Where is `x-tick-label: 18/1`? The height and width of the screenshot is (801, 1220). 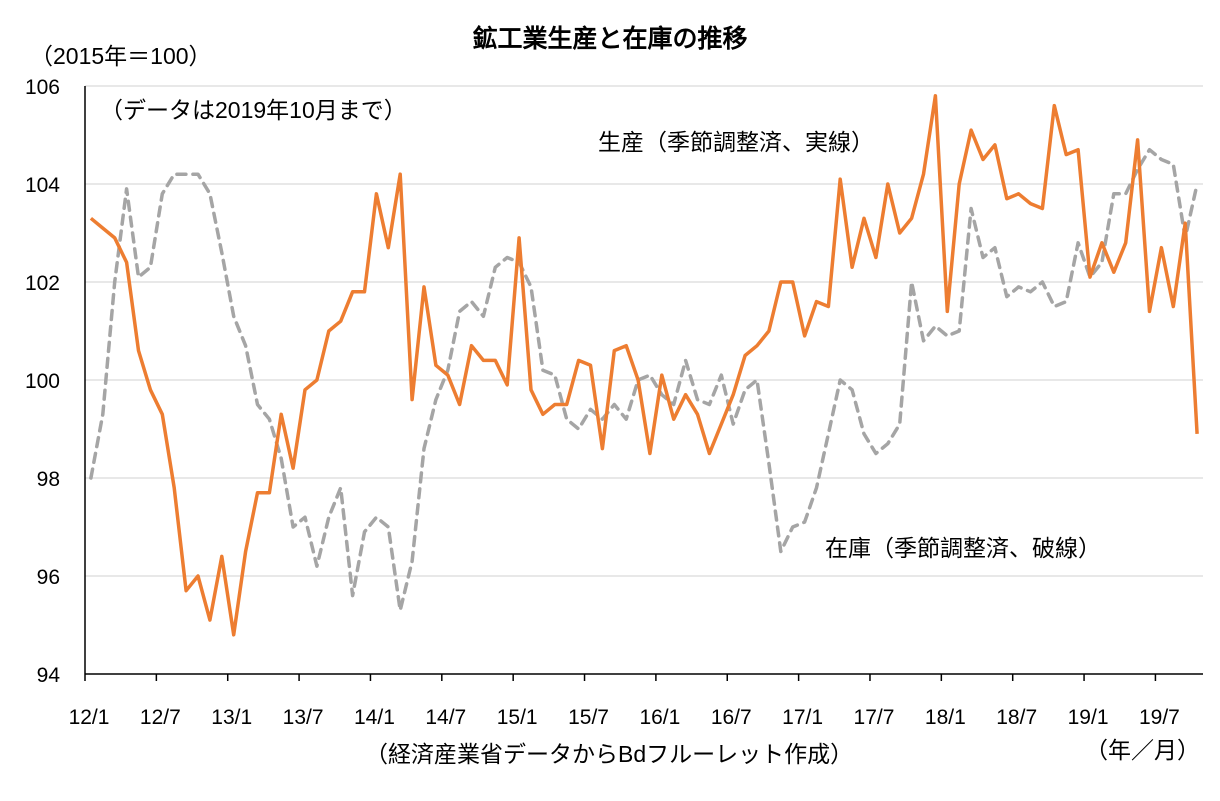 x-tick-label: 18/1 is located at coordinates (945, 717).